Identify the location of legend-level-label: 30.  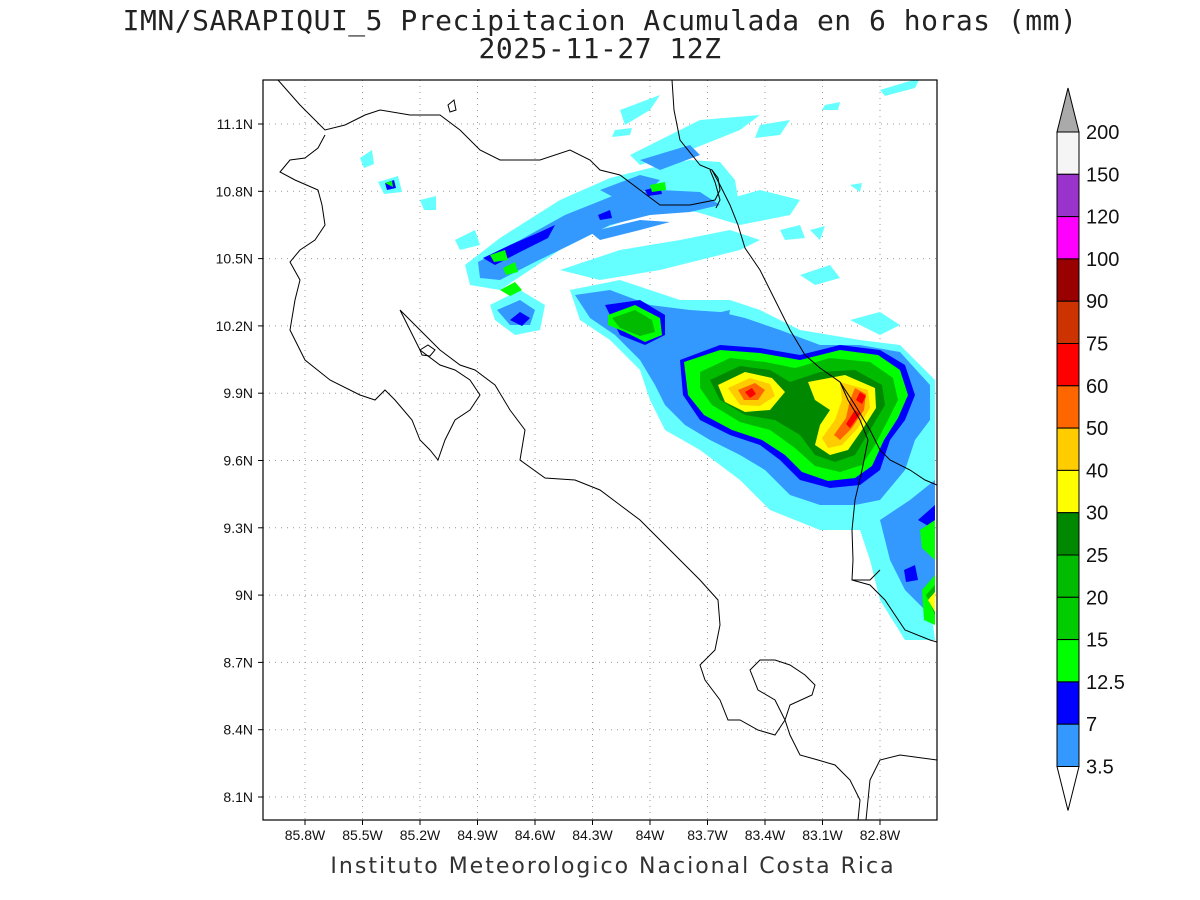
(1097, 514).